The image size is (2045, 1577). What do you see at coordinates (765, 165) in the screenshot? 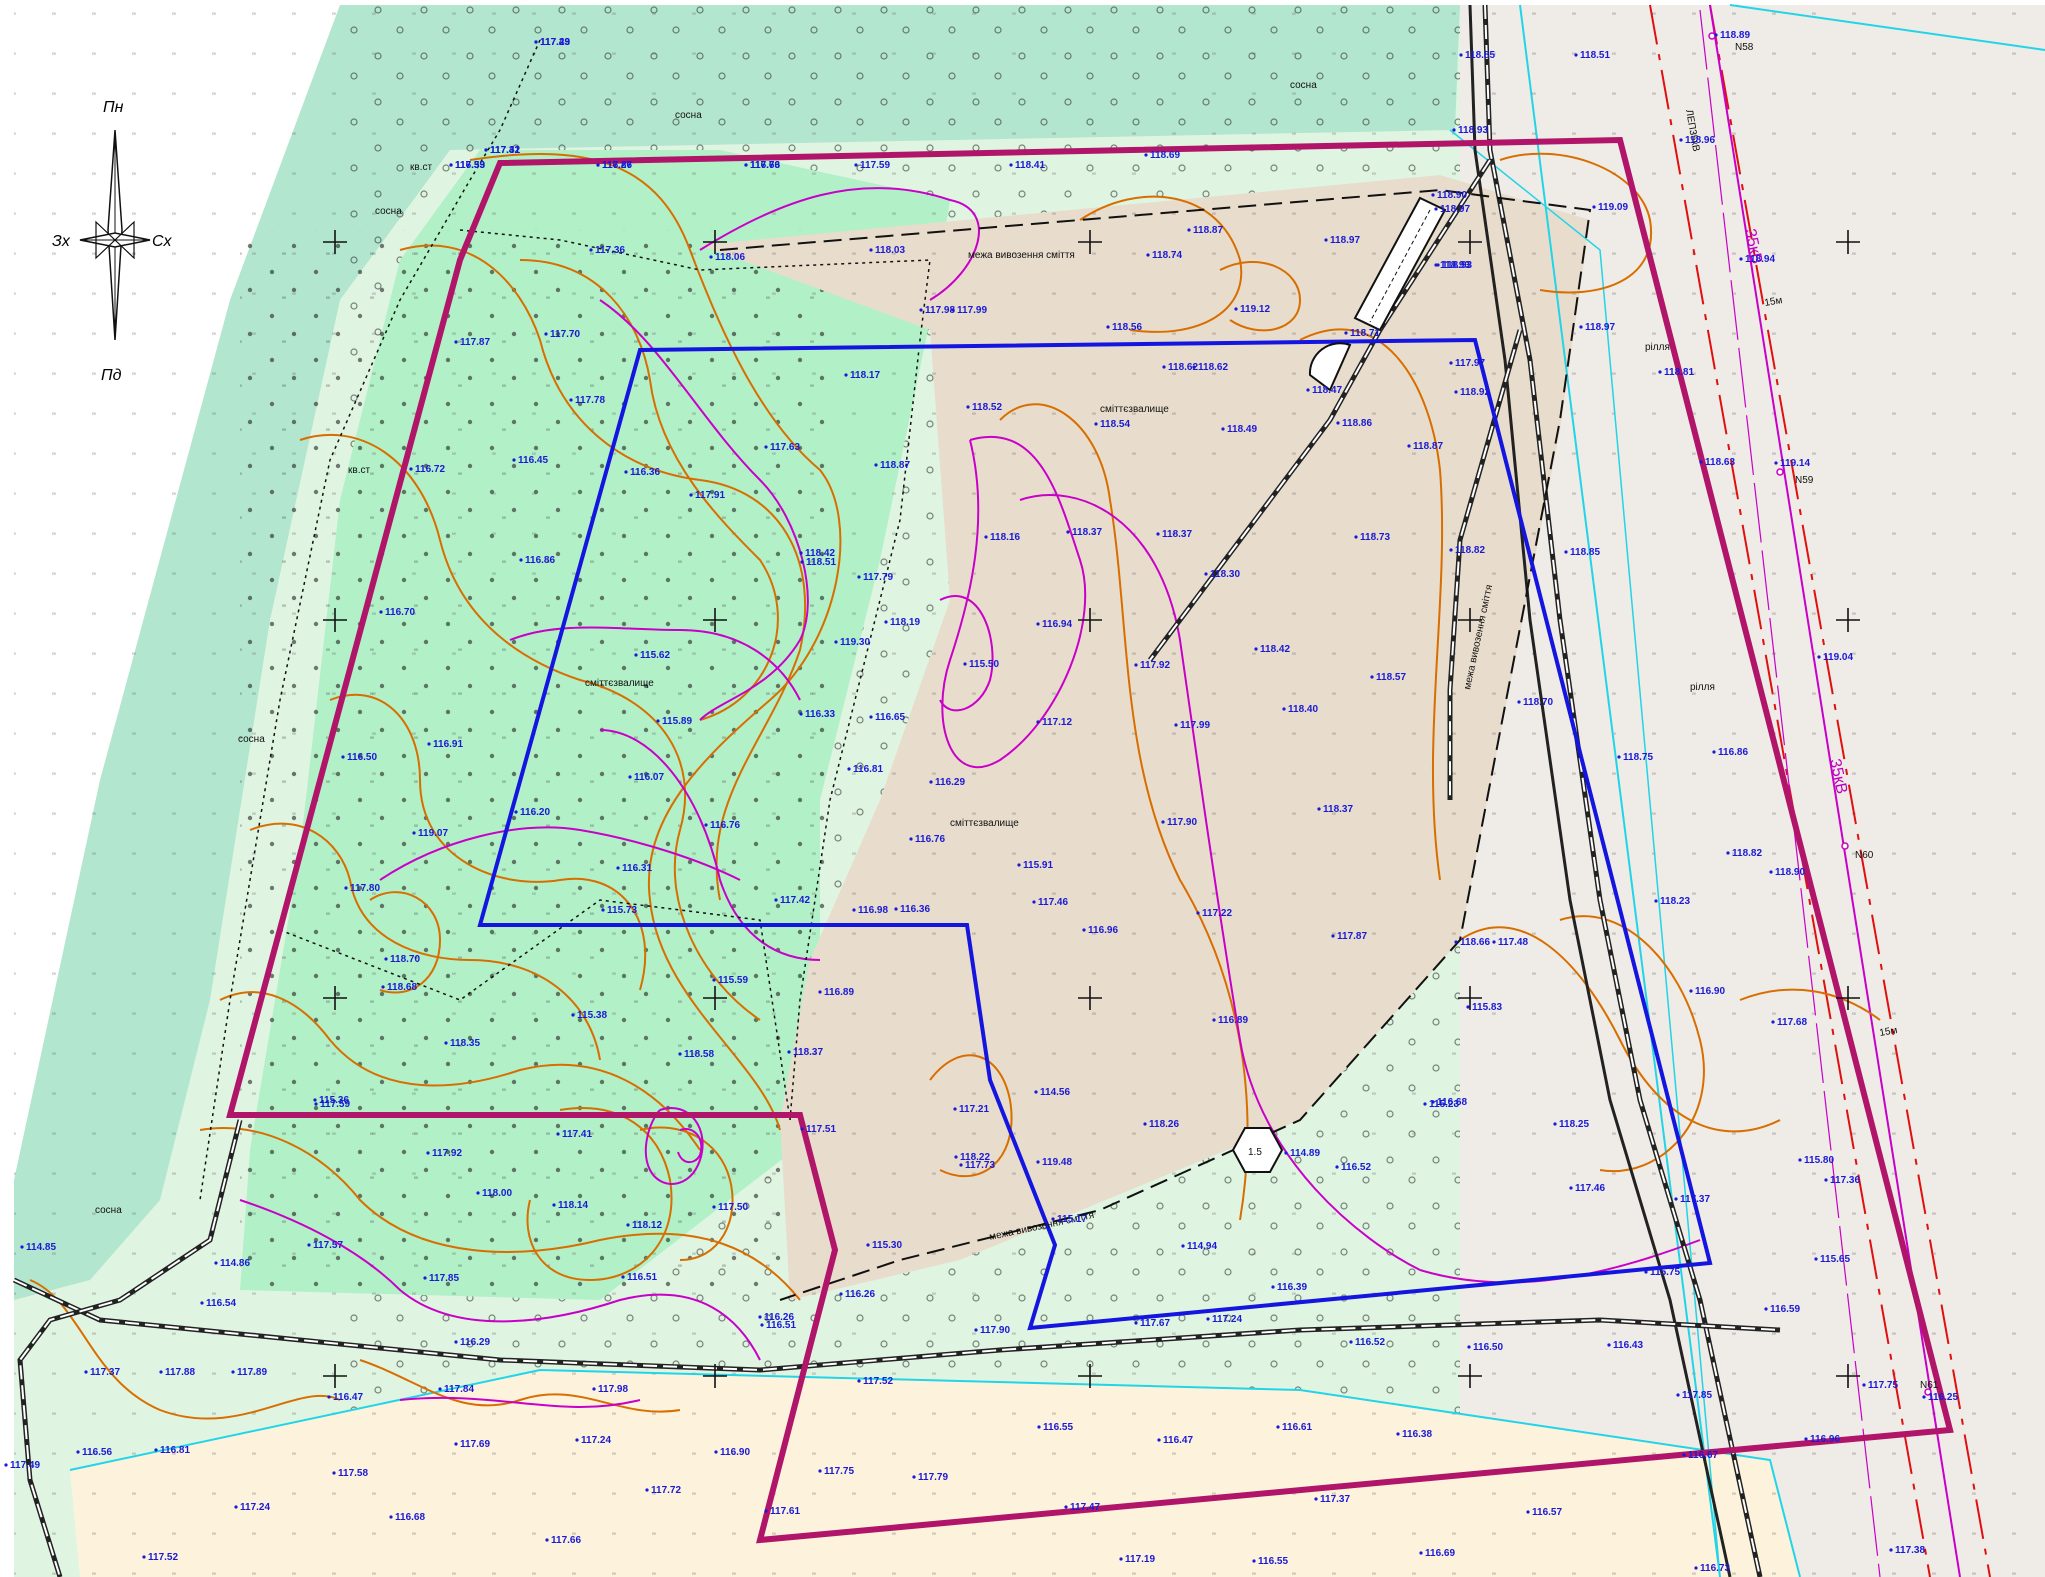
I see `elevation-label: 117.76` at bounding box center [765, 165].